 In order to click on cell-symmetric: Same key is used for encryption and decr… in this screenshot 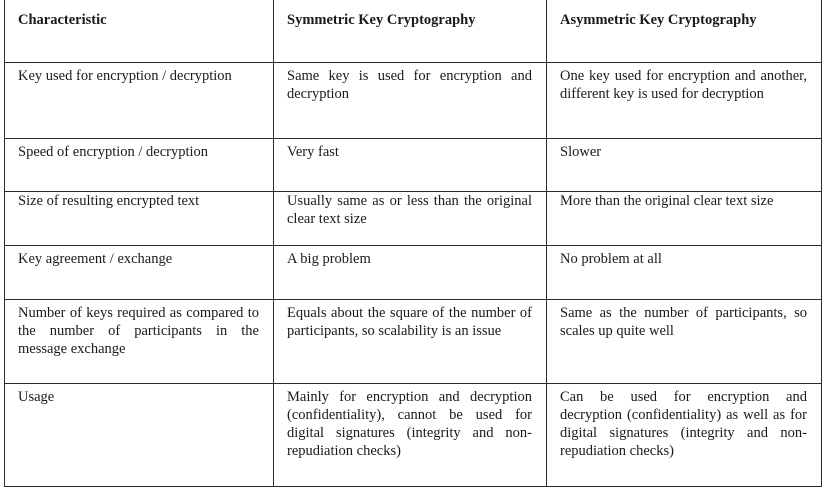, I will do `click(410, 100)`.